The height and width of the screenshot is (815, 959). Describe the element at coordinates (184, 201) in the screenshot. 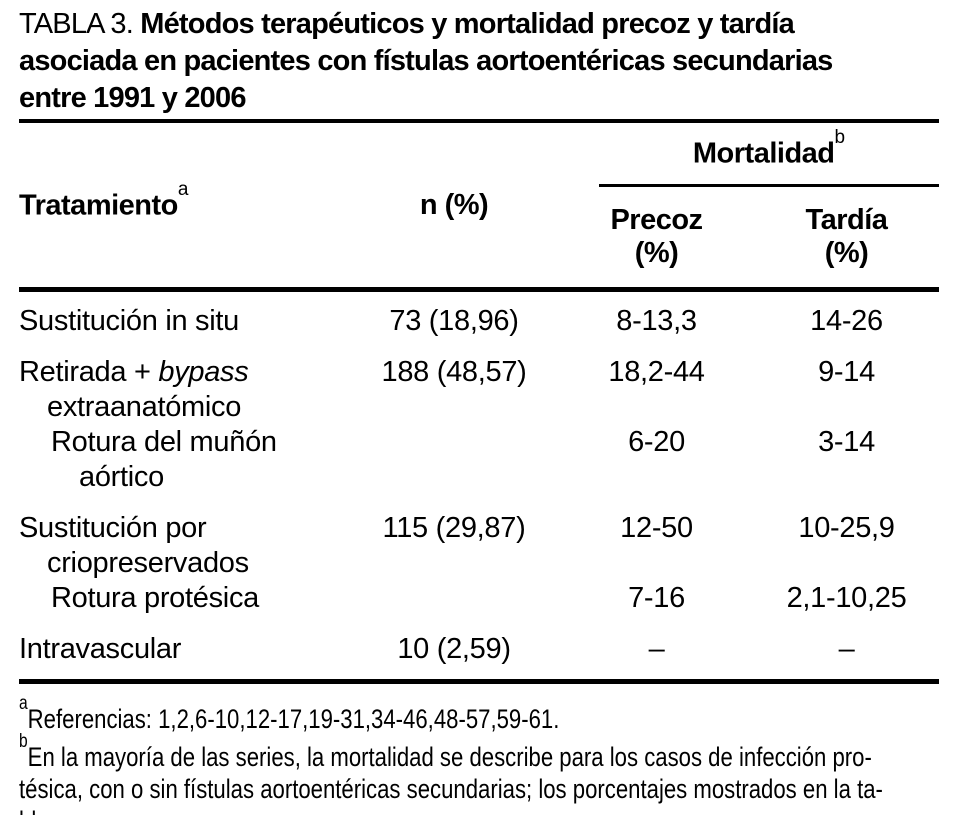

I see `column-header-treatment: Tratamientoa` at that location.